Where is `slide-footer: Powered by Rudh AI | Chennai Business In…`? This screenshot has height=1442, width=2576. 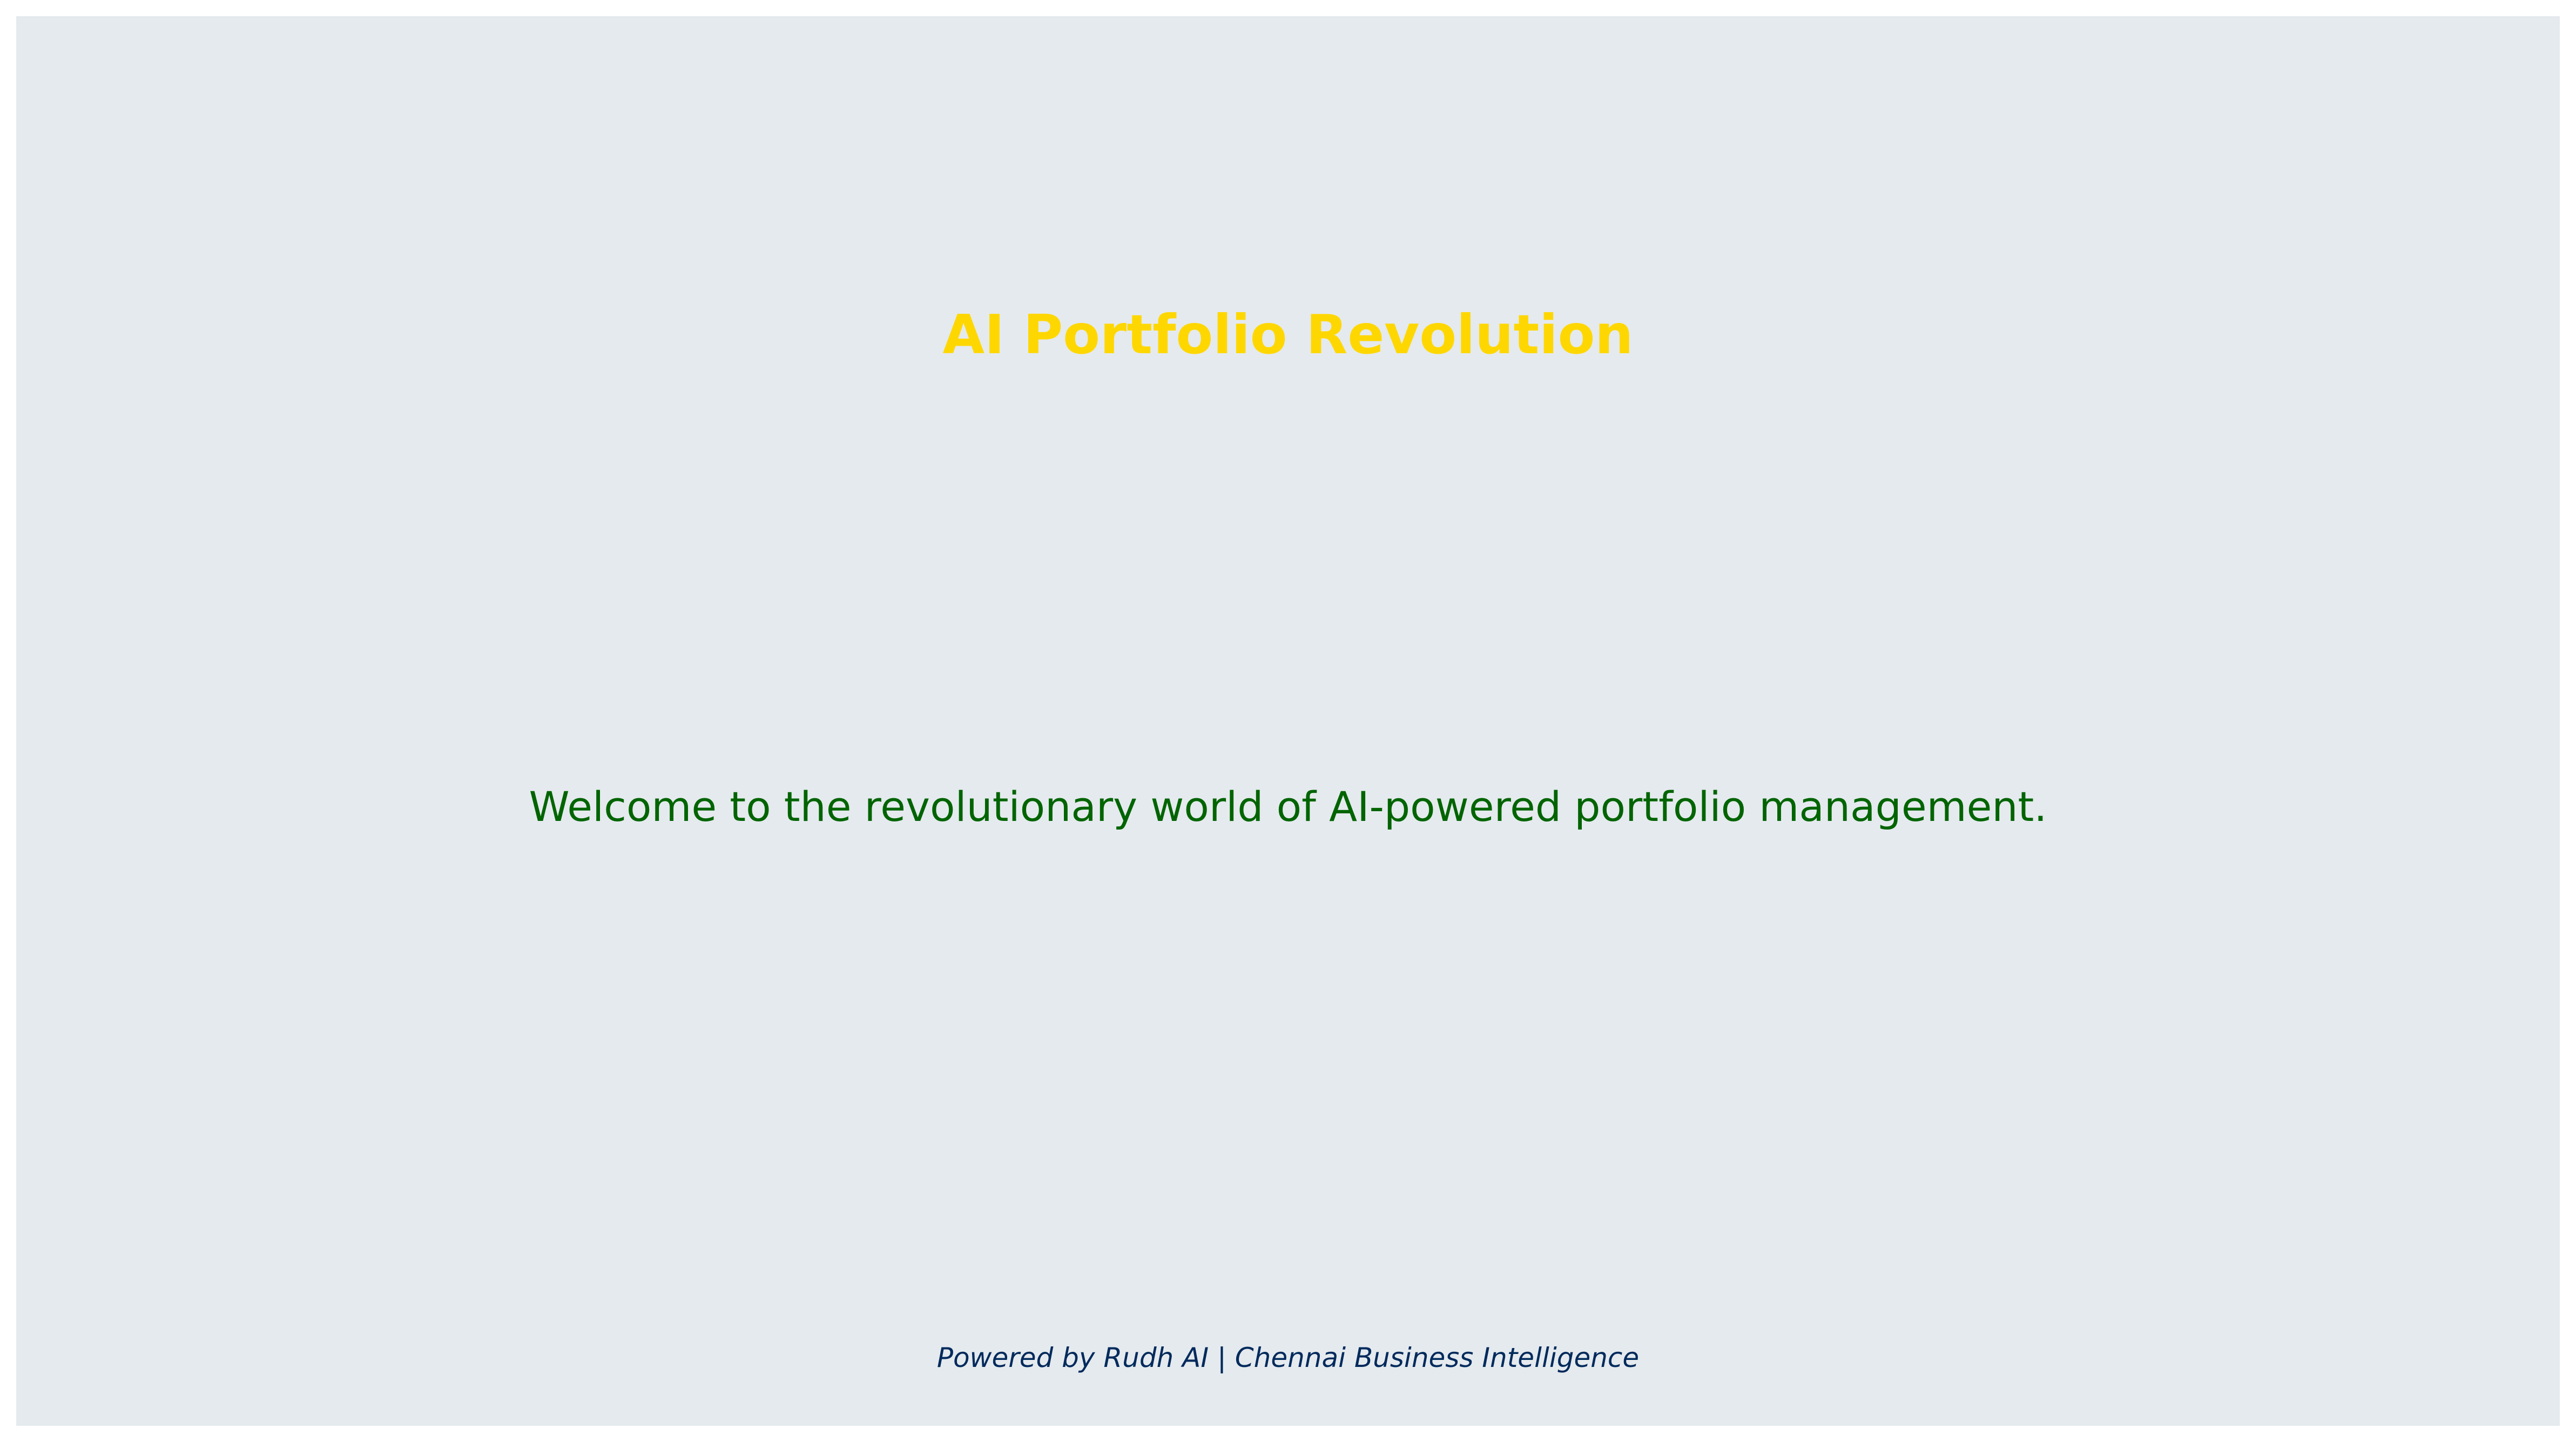 slide-footer: Powered by Rudh AI | Chennai Business In… is located at coordinates (1288, 1357).